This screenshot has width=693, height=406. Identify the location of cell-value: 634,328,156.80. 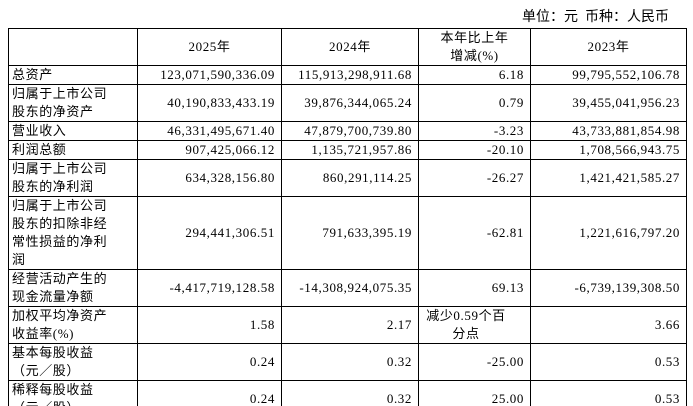
(209, 178).